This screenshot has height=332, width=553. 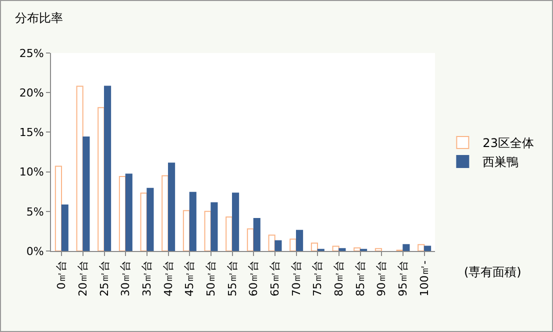 I want to click on y-tick-label: 0%, so click(x=35, y=251).